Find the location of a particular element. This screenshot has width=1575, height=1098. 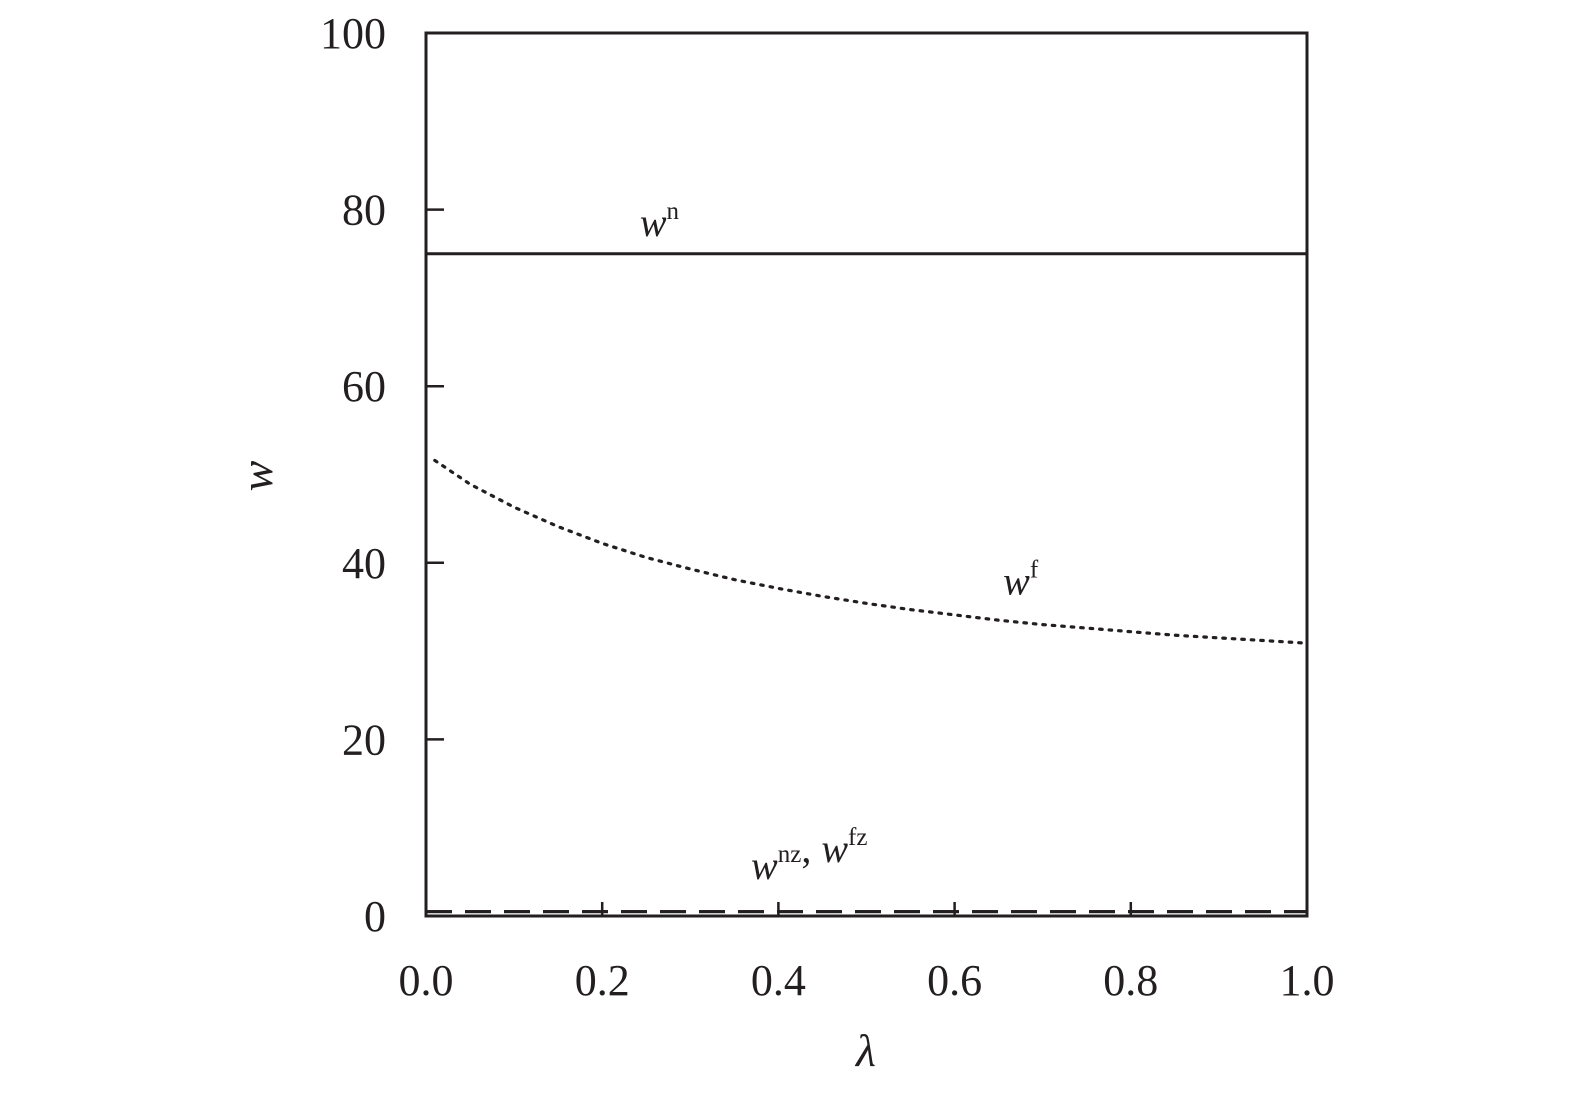

y-axis-title: w is located at coordinates (256, 475).